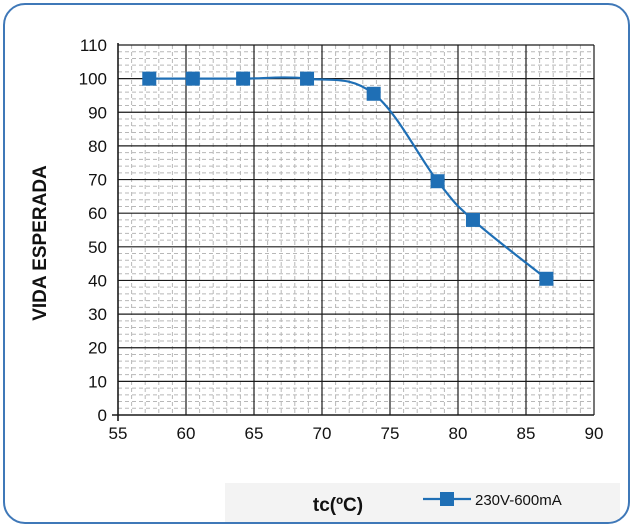 The image size is (635, 528). I want to click on y-tick-label: 110, so click(93, 45).